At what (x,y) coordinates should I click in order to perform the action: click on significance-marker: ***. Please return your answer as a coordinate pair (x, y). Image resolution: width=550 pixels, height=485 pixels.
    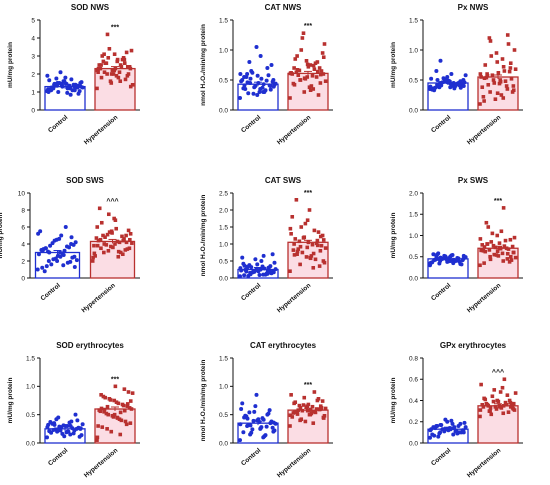
    Looking at the image, I should click on (115, 27).